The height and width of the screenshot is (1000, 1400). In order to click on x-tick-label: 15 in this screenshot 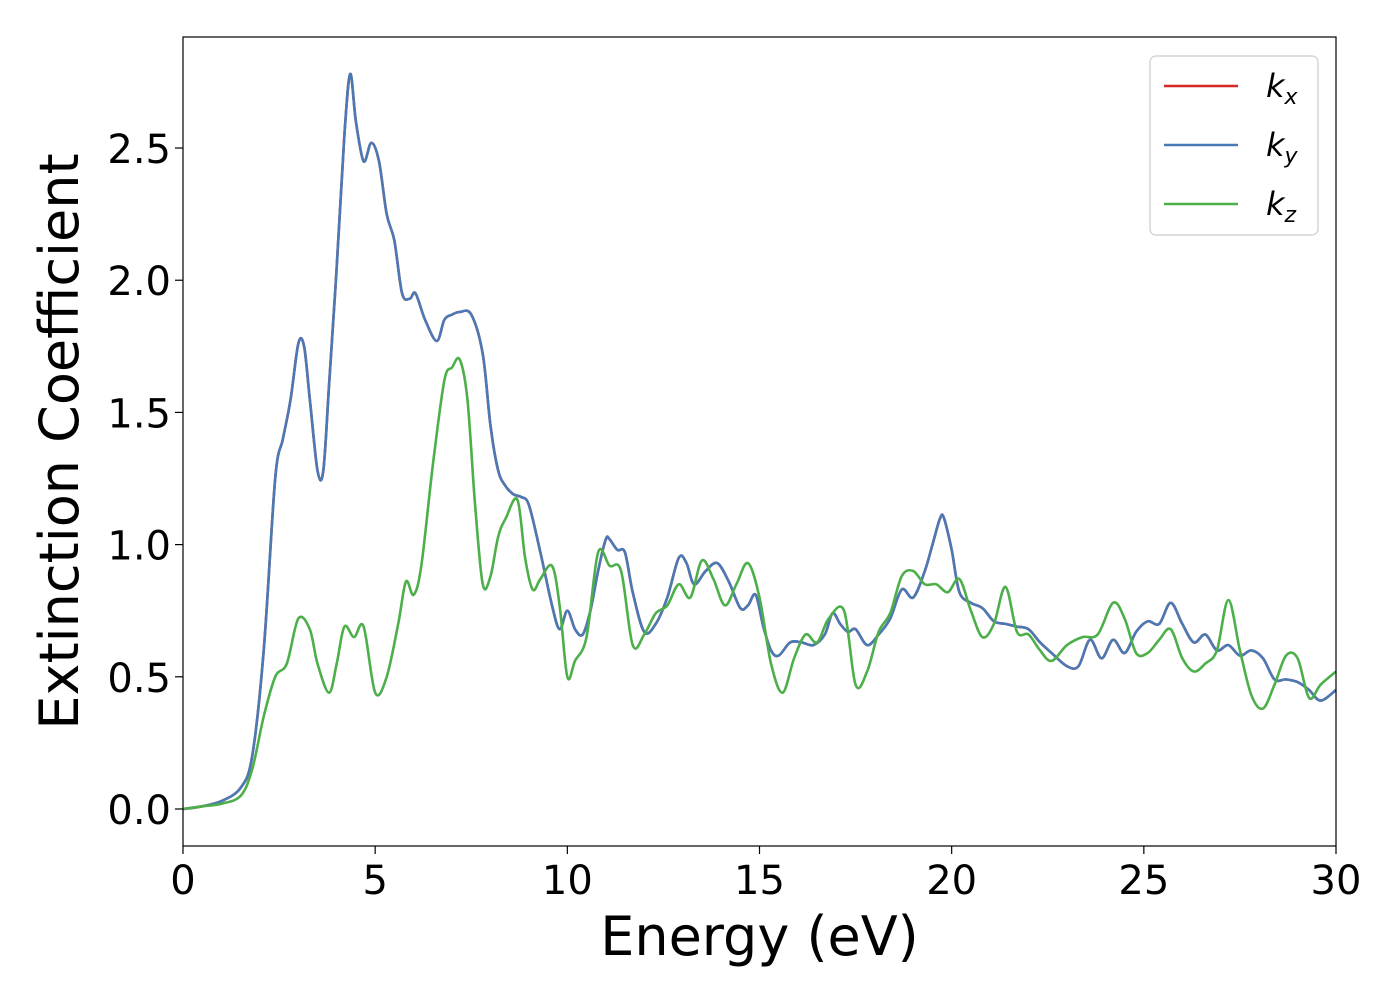, I will do `click(759, 881)`.